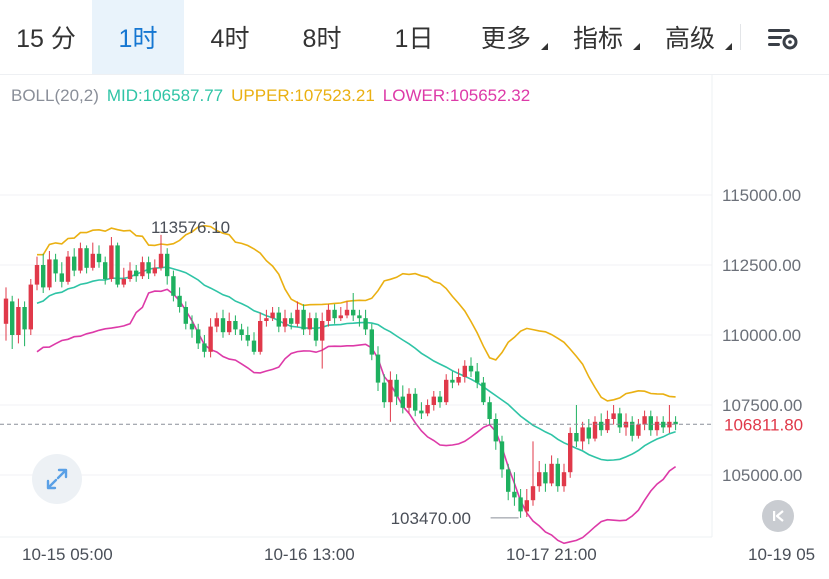  Describe the element at coordinates (763, 424) in the screenshot. I see `current-price-label: 106811.80` at that location.